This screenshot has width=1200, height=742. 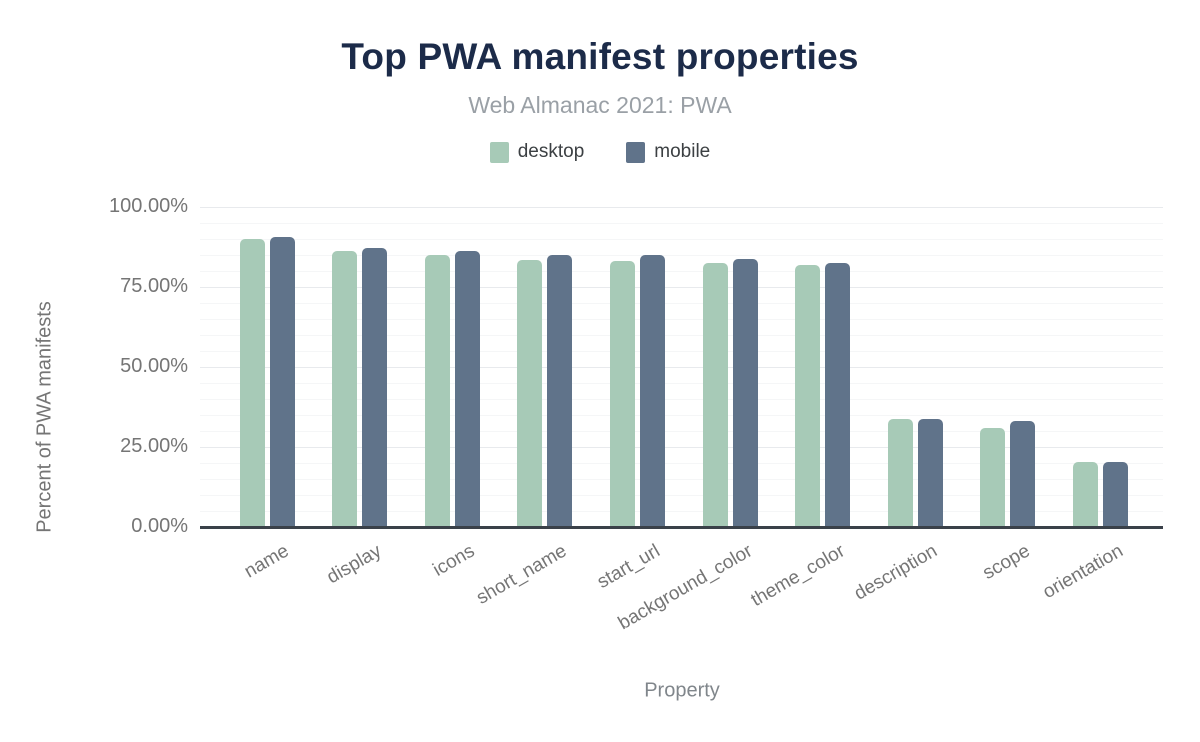 What do you see at coordinates (930, 472) in the screenshot?
I see `bar-mobile-description` at bounding box center [930, 472].